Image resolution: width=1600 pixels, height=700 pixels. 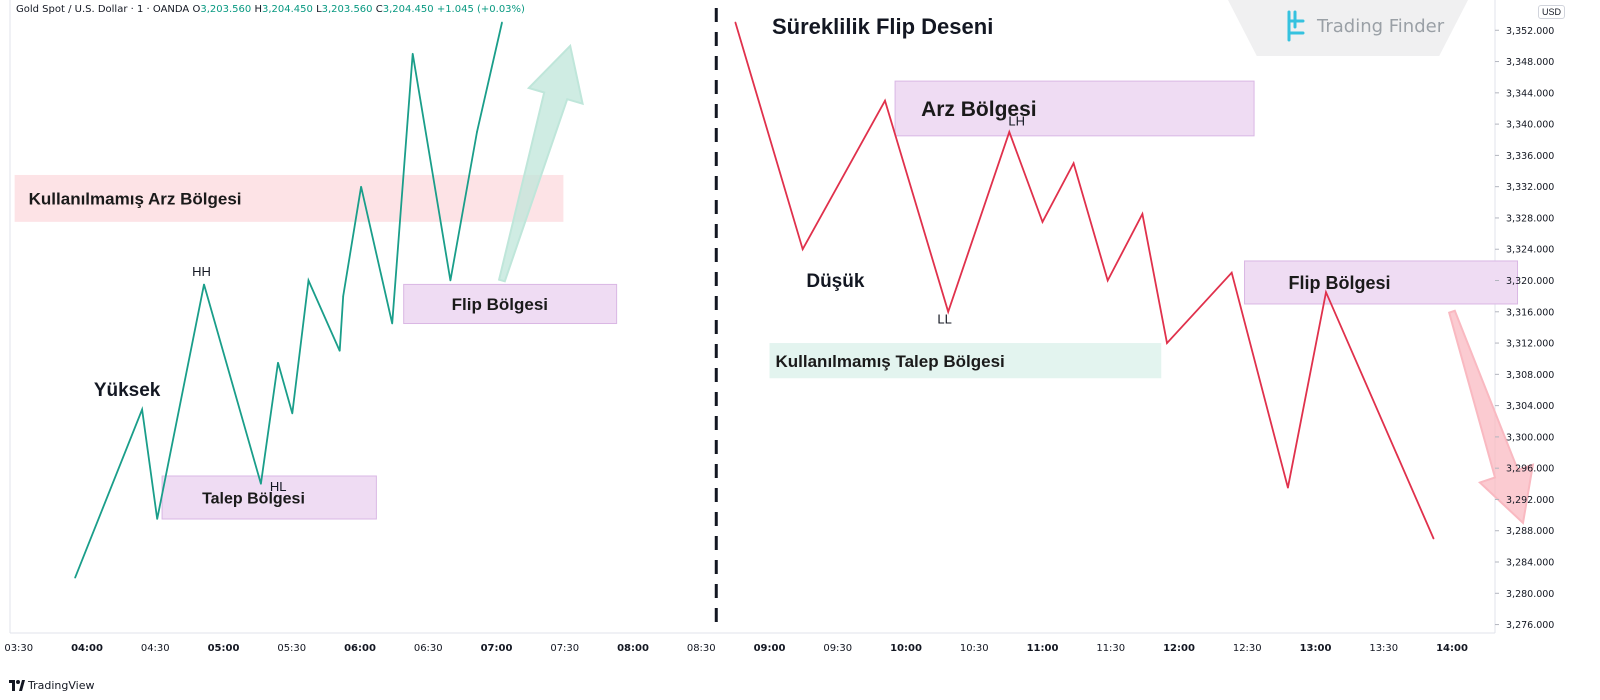 I want to click on low-value: 3,203.560, so click(x=347, y=9).